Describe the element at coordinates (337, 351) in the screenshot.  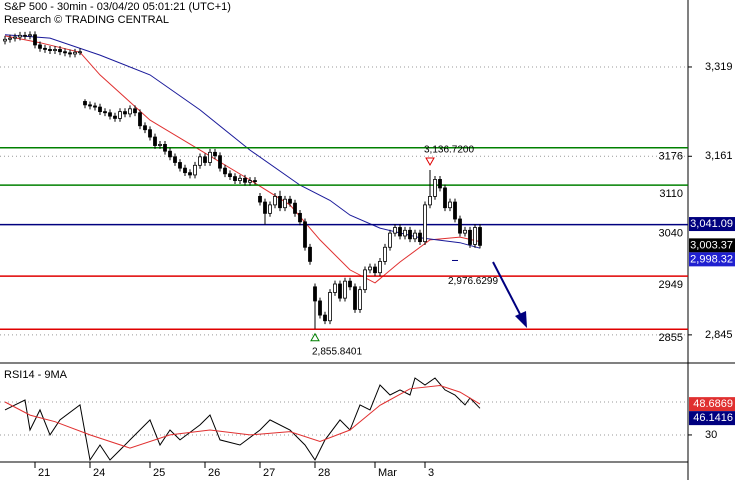
I see `low-label: 2,855.8401` at that location.